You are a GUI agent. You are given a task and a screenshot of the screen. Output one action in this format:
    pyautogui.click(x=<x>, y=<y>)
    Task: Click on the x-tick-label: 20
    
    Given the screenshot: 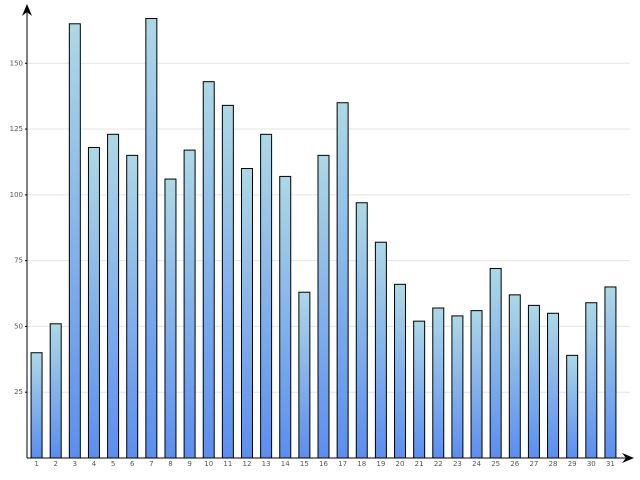 What is the action you would take?
    pyautogui.click(x=400, y=464)
    